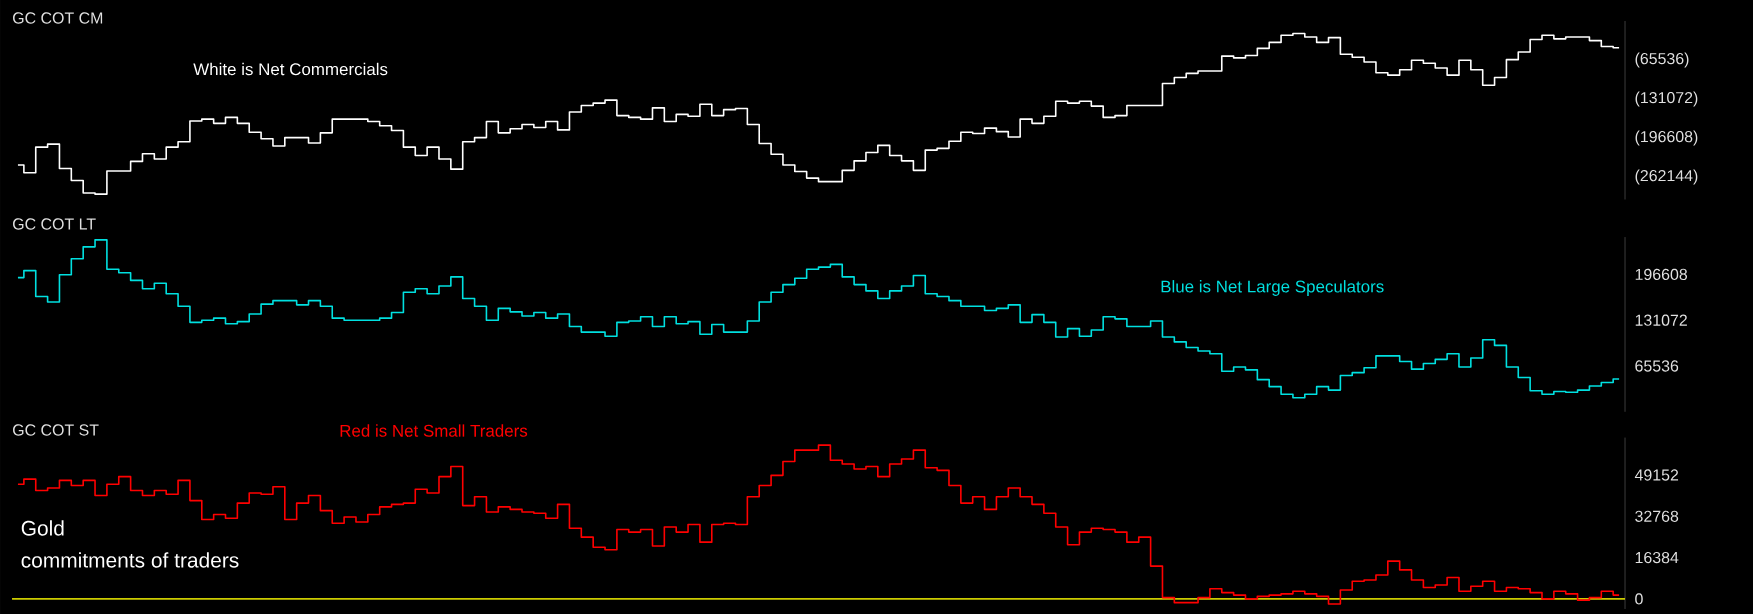 This screenshot has height=614, width=1753. Describe the element at coordinates (1657, 366) in the screenshot. I see `y-tick-label: 65536` at that location.